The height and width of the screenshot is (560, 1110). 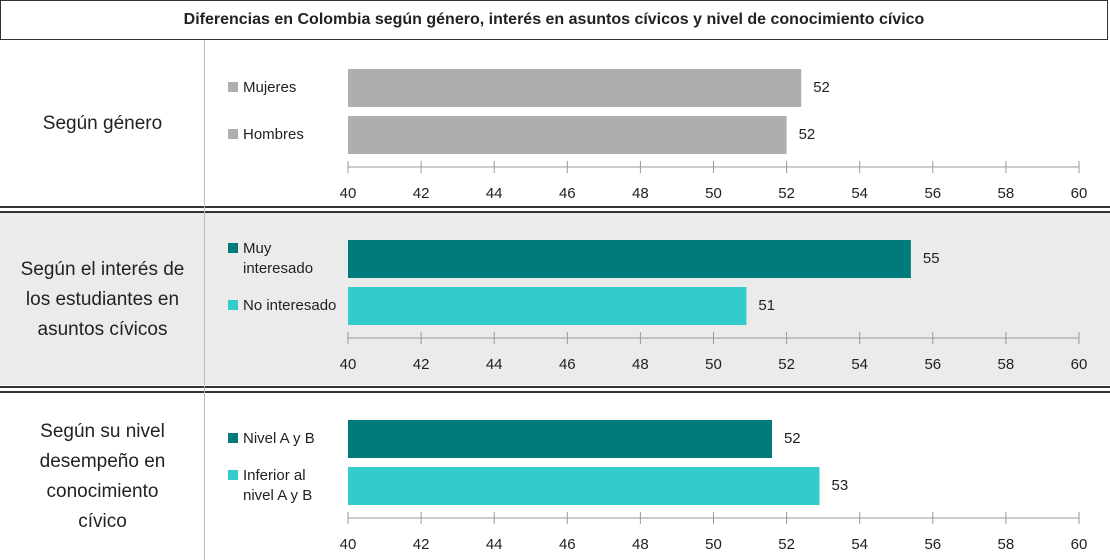 What do you see at coordinates (839, 485) in the screenshot?
I see `value-label: 53` at bounding box center [839, 485].